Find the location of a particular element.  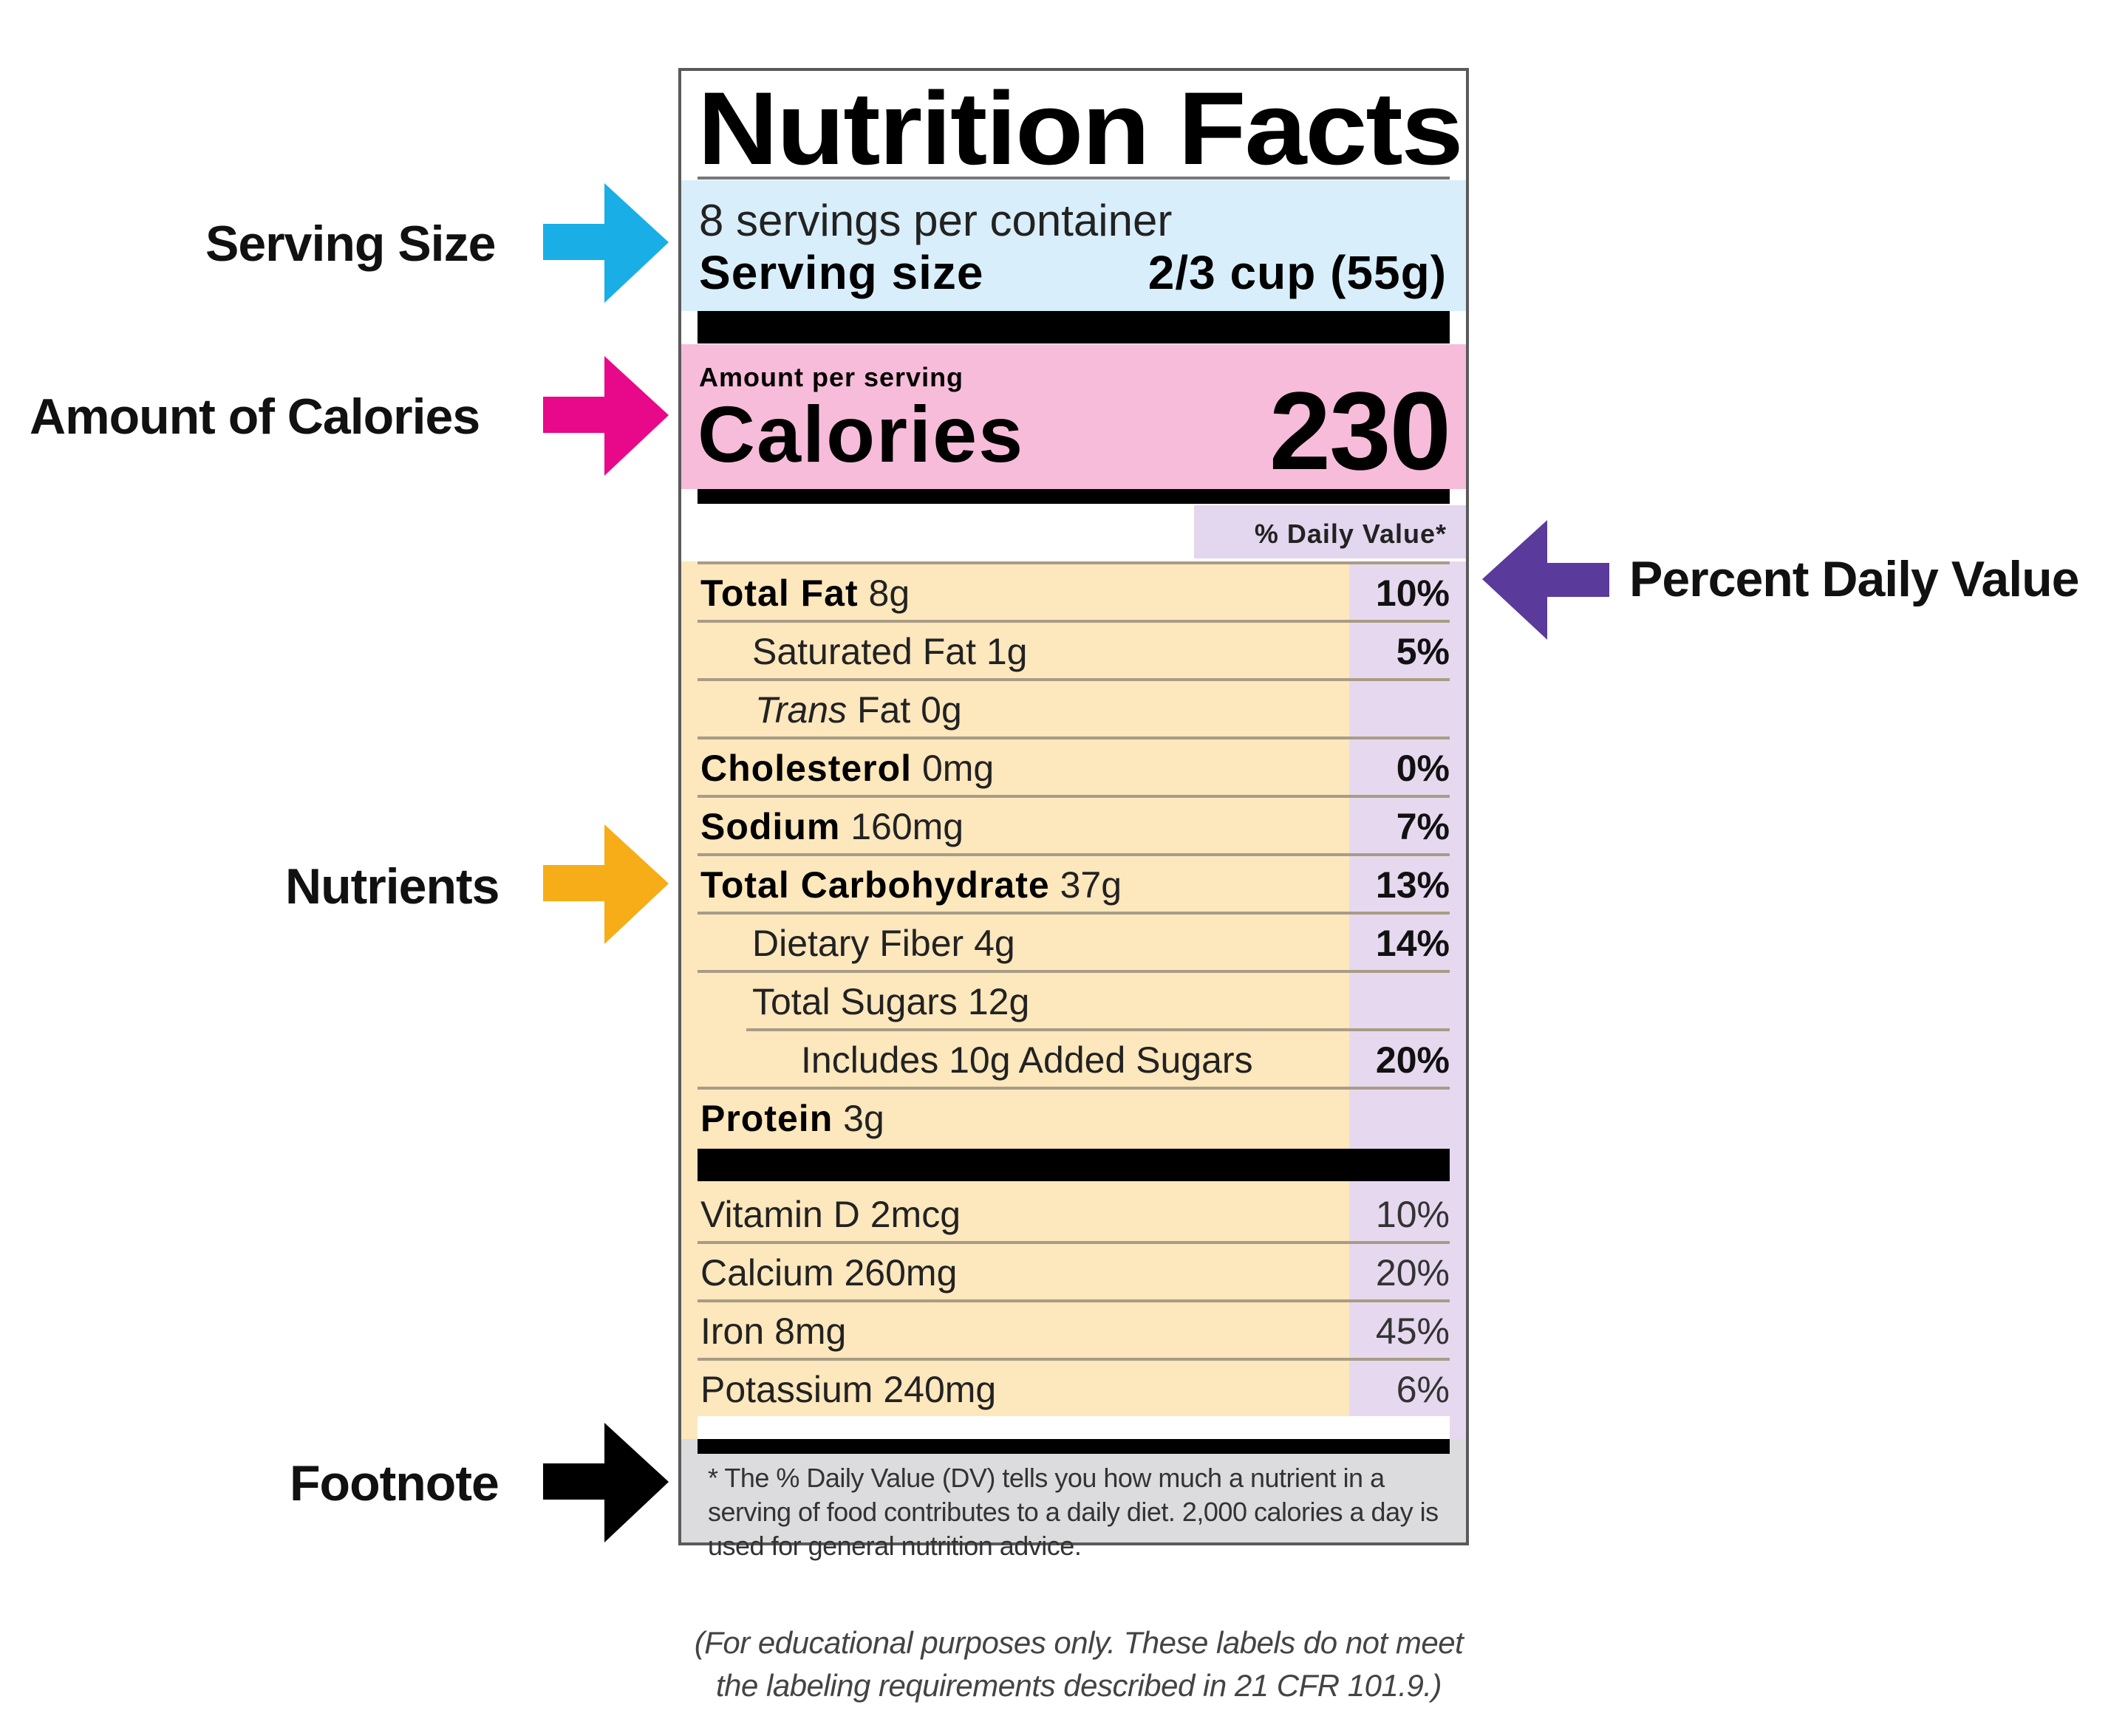

vitamin-name: Potassium 240mg is located at coordinates (848, 1389).